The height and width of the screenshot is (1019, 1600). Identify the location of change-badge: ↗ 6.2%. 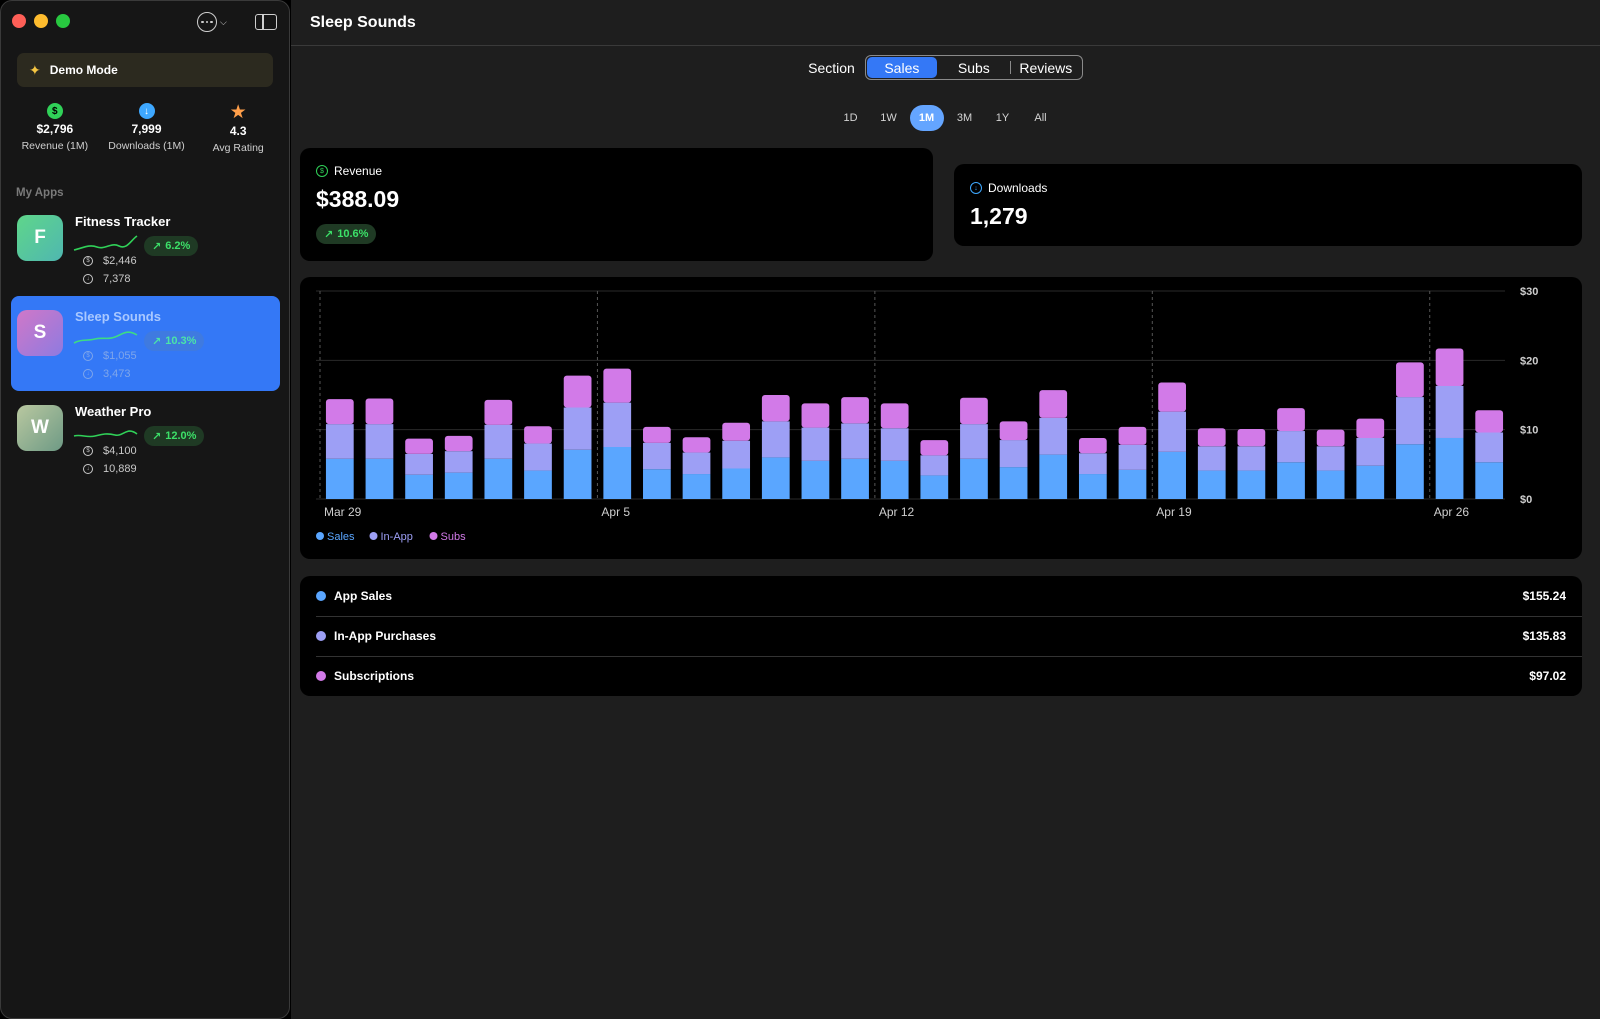
(171, 246).